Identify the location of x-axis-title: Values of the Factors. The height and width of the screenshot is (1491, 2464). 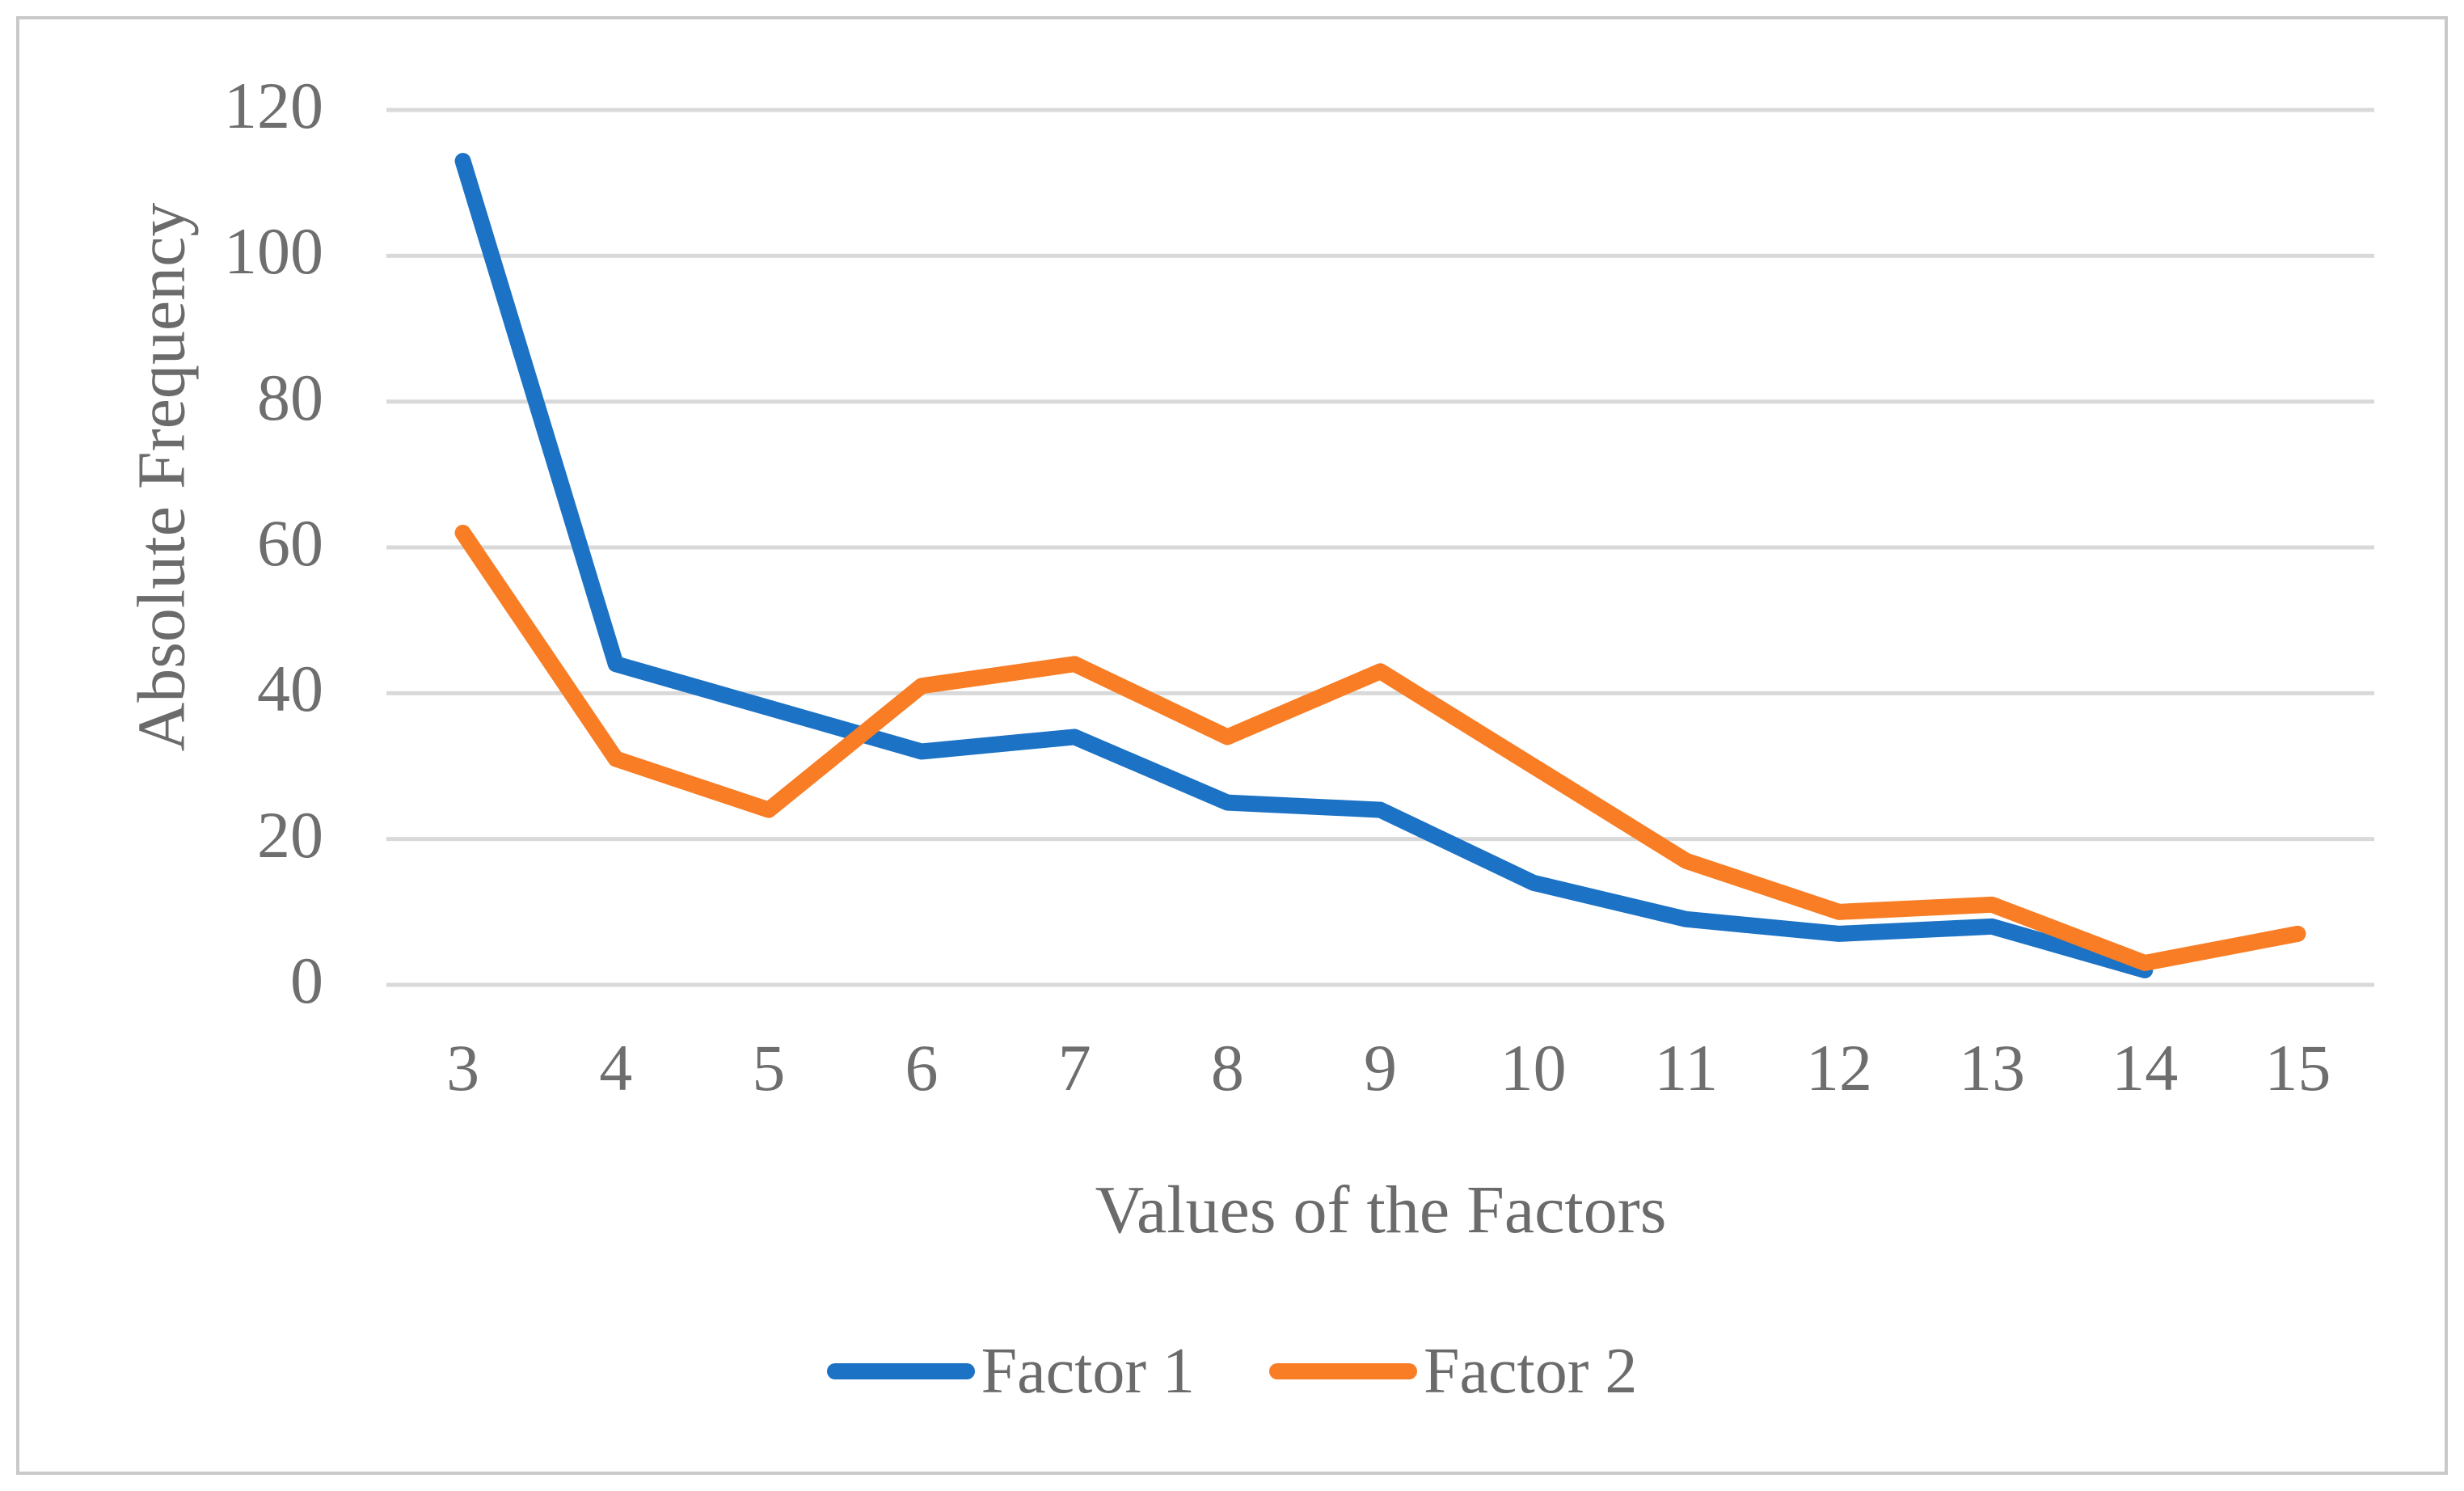
(1381, 1210).